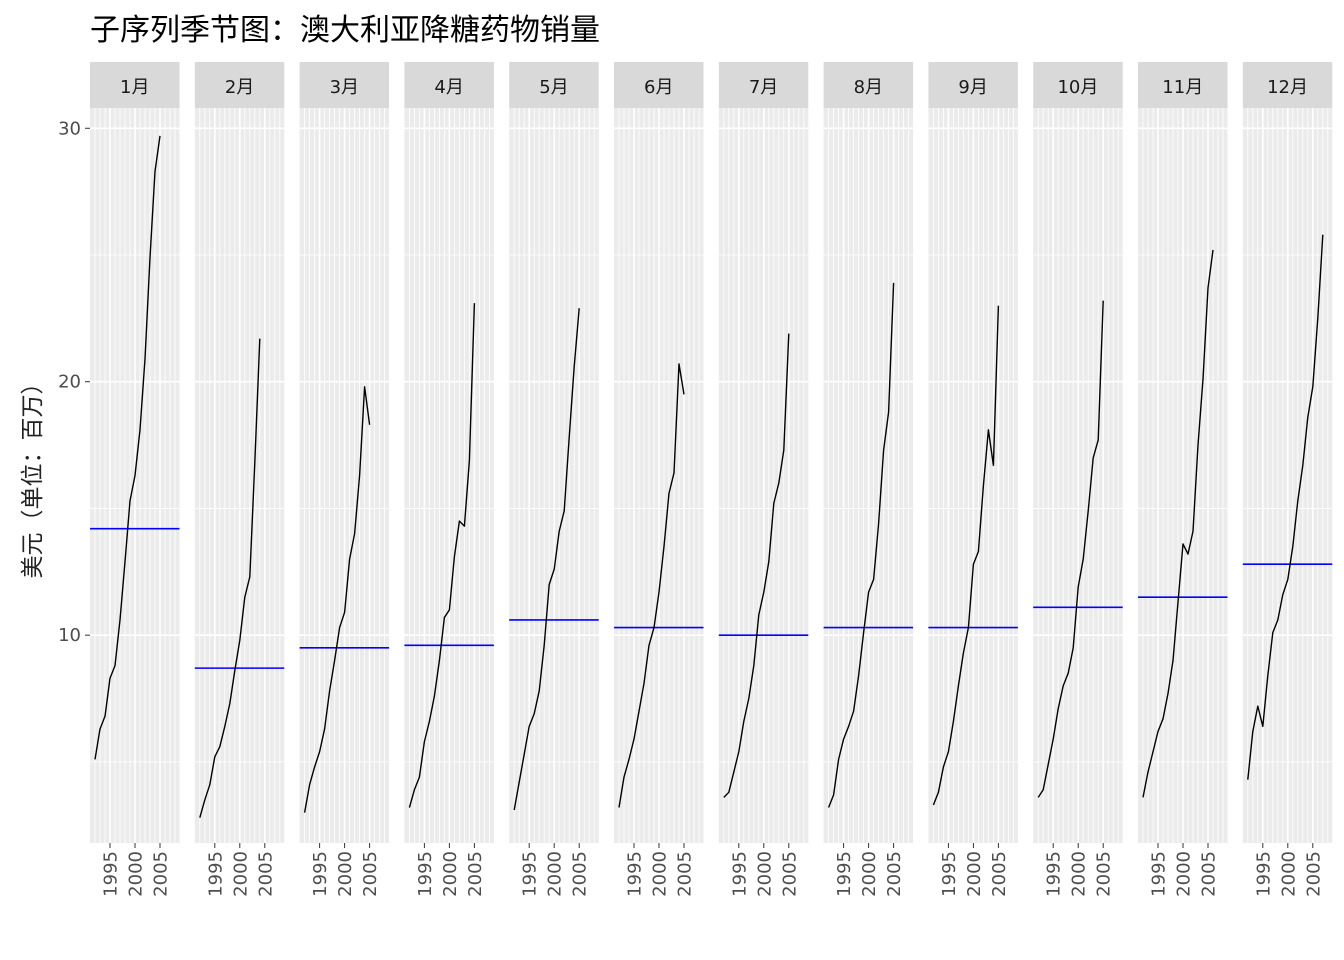  I want to click on facet-panel: 10月 1995 2000 2005, so click(1078, 479).